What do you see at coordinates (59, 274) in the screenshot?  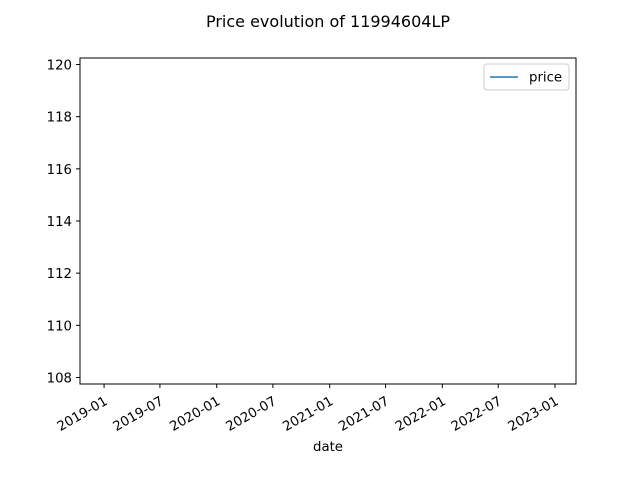 I see `y-tick-label: 112` at bounding box center [59, 274].